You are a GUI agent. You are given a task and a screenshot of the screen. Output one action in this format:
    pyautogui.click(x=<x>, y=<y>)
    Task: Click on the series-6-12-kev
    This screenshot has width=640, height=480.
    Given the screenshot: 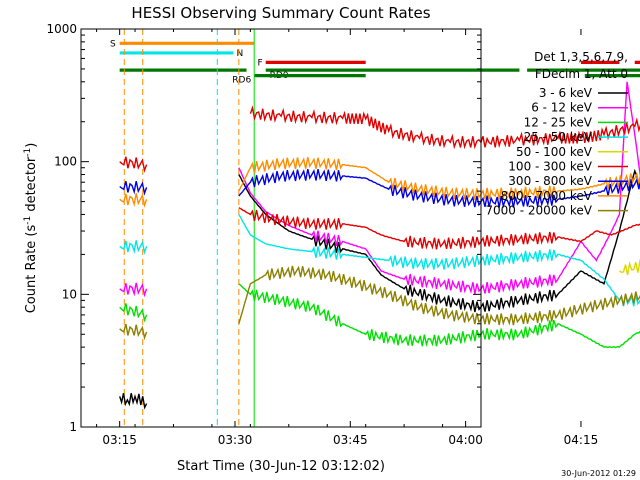 What is the action you would take?
    pyautogui.click(x=133, y=290)
    